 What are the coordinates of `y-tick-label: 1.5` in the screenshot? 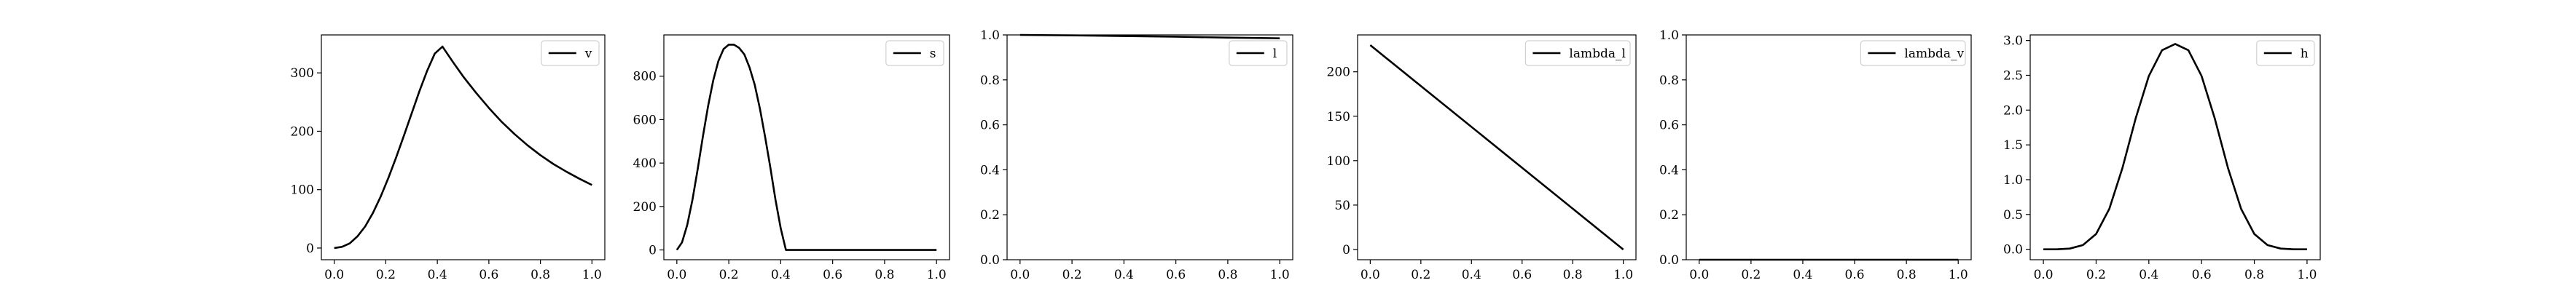 It's located at (2013, 145).